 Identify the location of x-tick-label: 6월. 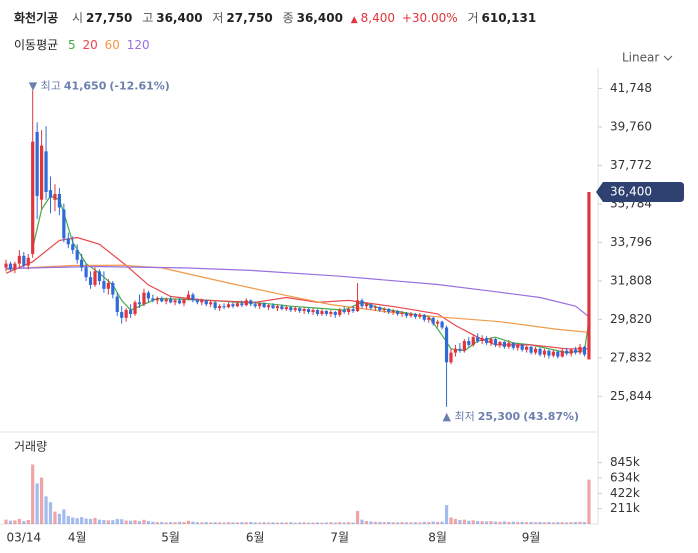
(255, 538).